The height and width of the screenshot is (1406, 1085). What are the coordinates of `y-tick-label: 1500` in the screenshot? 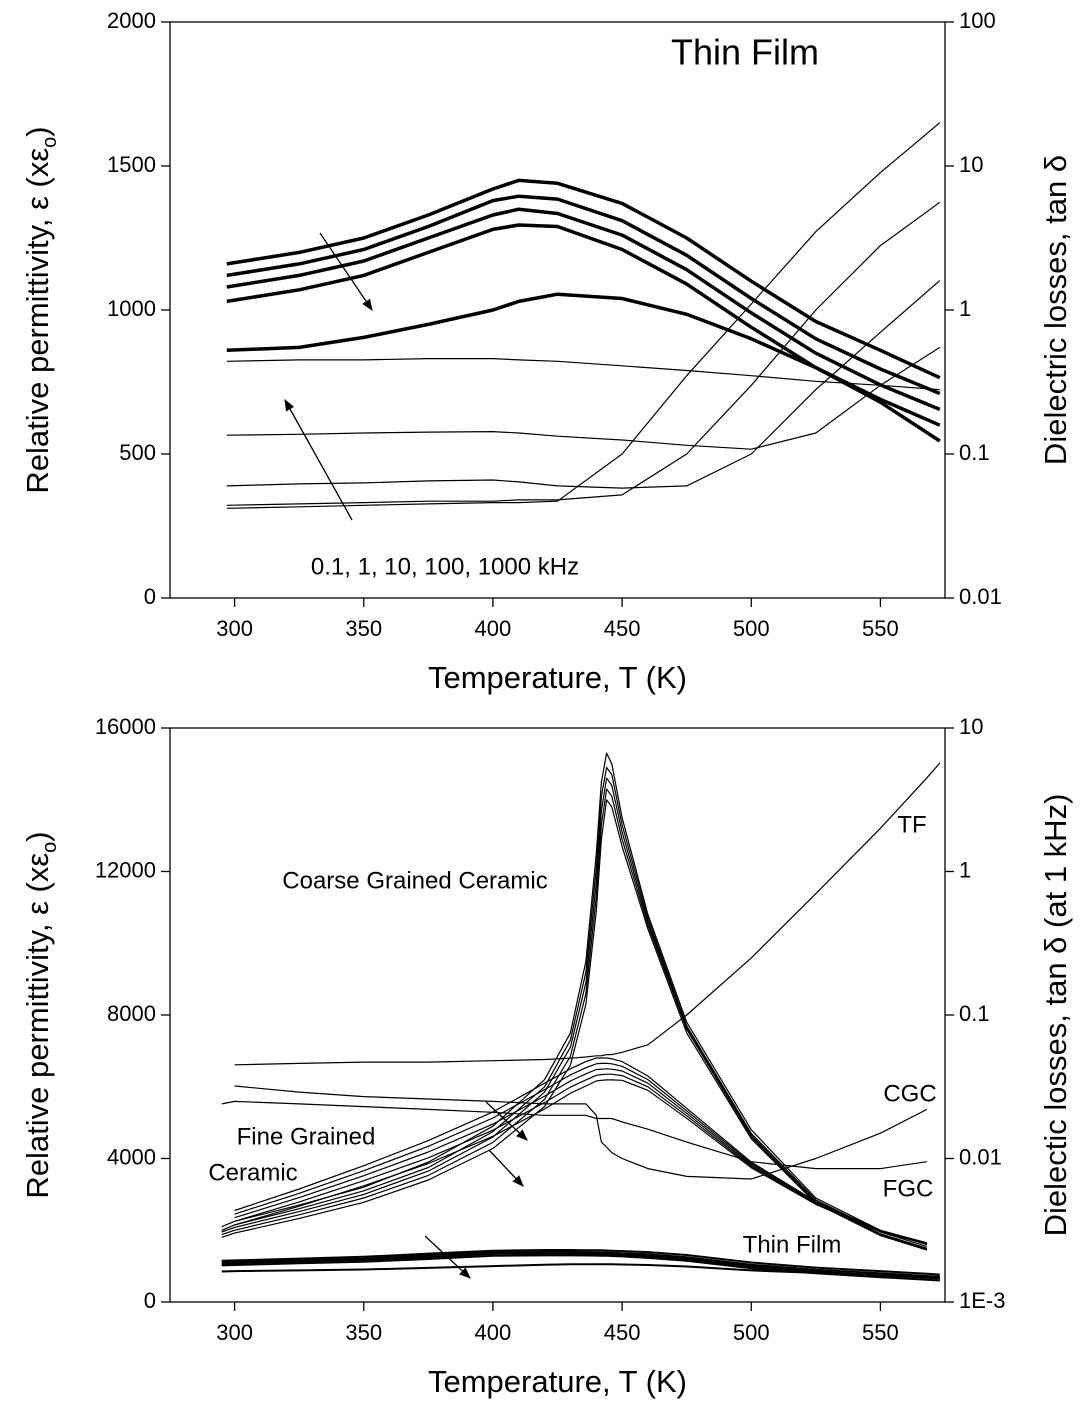 It's located at (131, 164).